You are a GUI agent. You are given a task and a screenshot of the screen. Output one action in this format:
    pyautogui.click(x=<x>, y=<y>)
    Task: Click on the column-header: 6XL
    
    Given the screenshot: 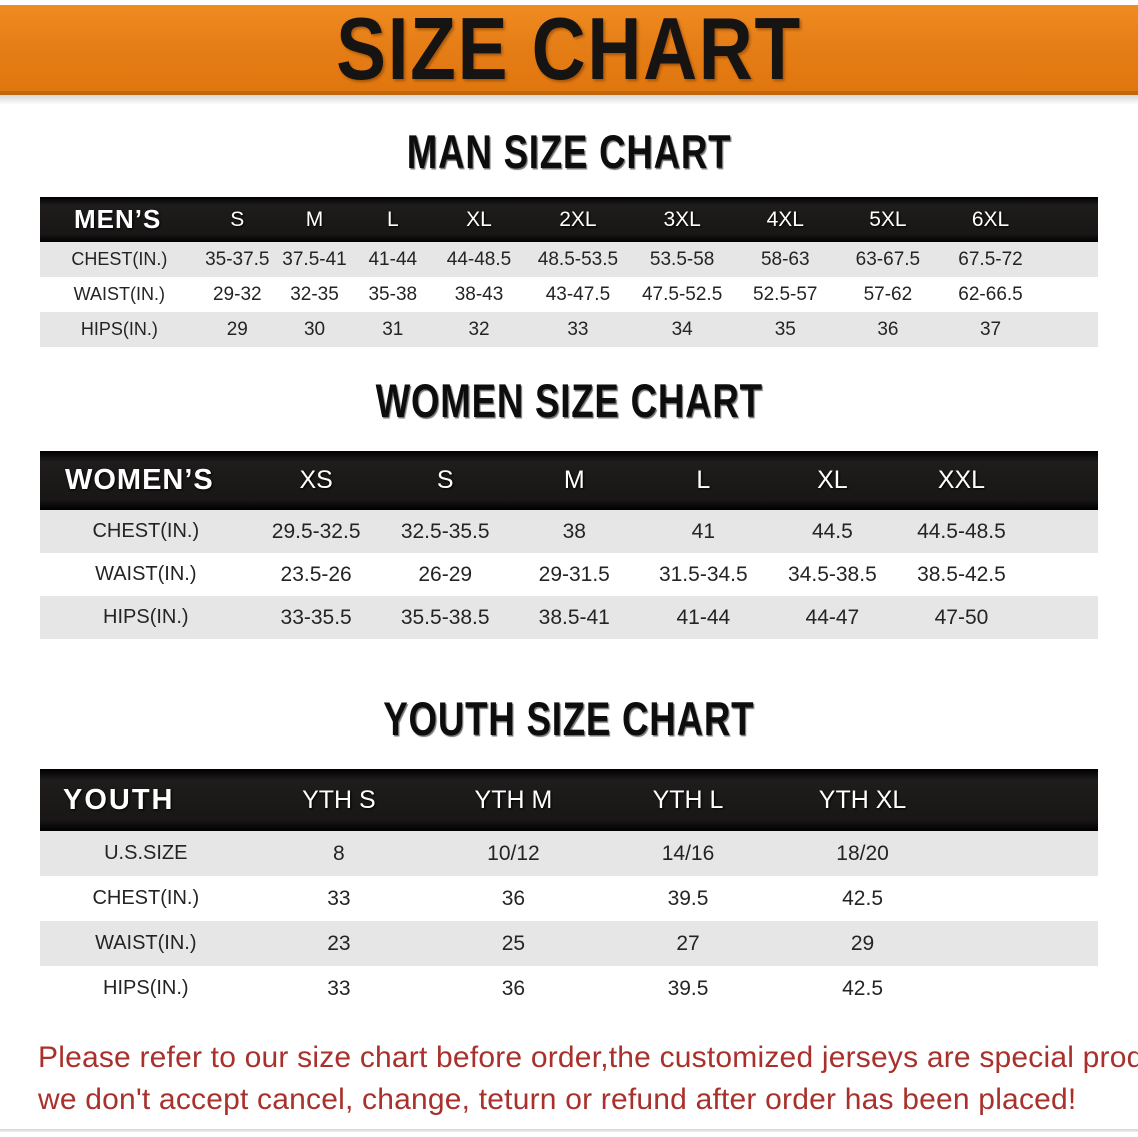 What is the action you would take?
    pyautogui.click(x=990, y=219)
    